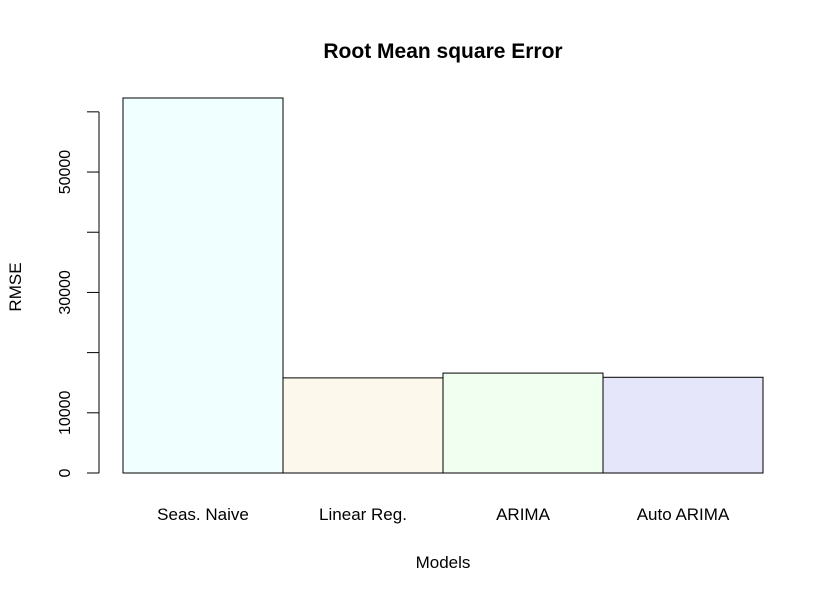  What do you see at coordinates (363, 514) in the screenshot?
I see `category-label: Linear Reg.` at bounding box center [363, 514].